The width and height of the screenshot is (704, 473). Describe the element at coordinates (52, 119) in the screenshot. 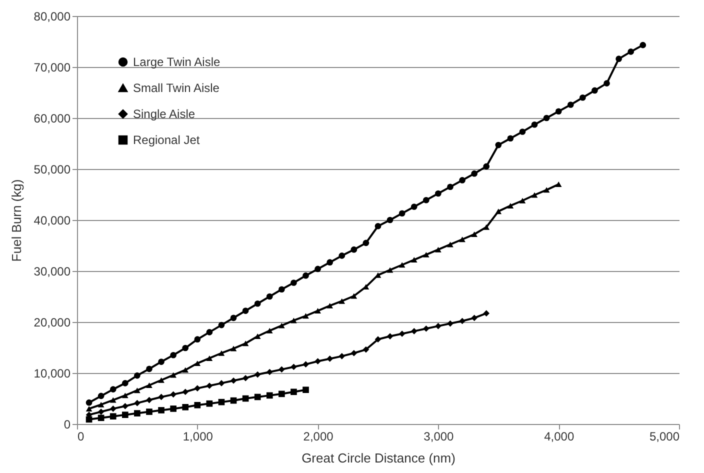

I see `y-tick-label: 60,000` at that location.